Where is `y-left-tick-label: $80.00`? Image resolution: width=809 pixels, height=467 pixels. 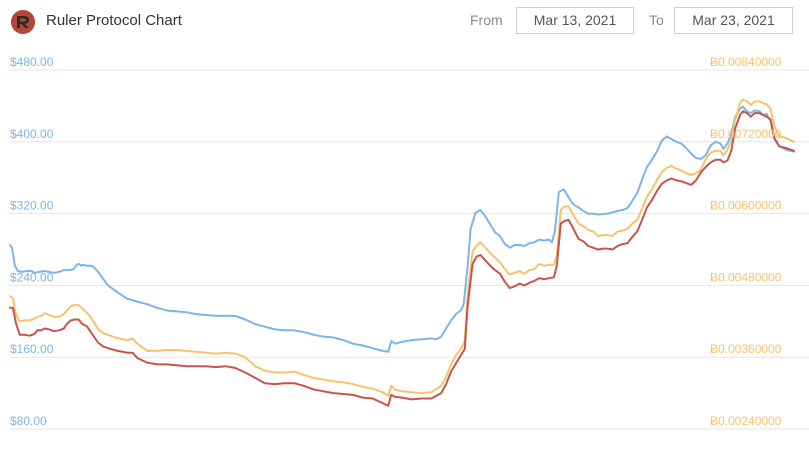 y-left-tick-label: $80.00 is located at coordinates (28, 421).